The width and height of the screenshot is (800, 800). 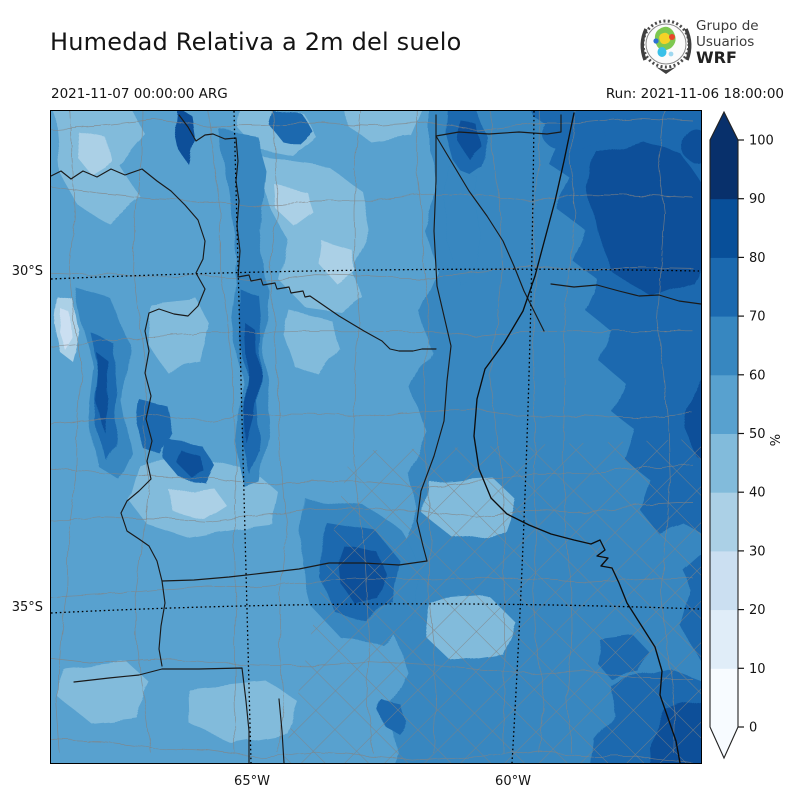 I want to click on logo-badge-icon, so click(x=666, y=46).